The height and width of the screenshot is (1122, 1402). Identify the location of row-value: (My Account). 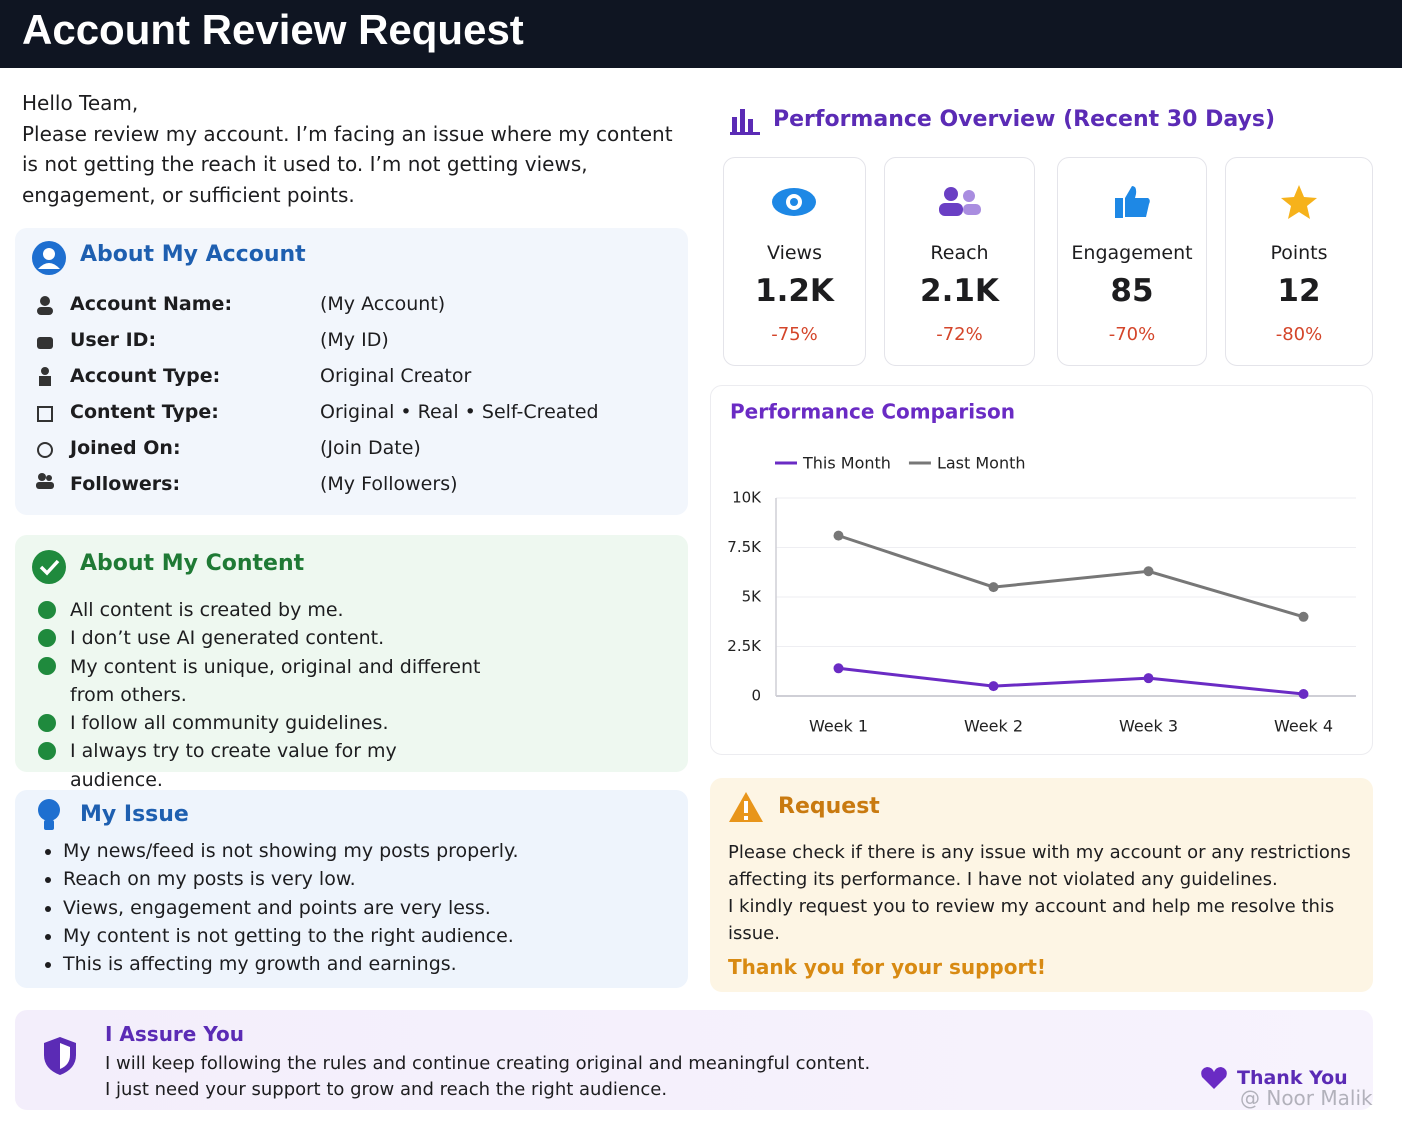
(383, 304).